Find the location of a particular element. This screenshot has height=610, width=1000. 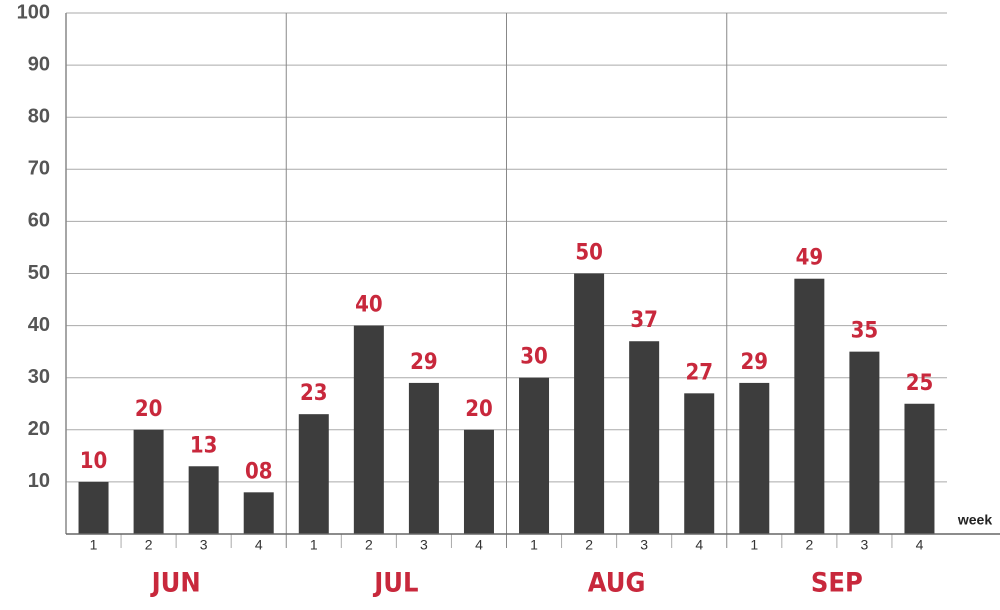

month-label: SEP is located at coordinates (837, 583).